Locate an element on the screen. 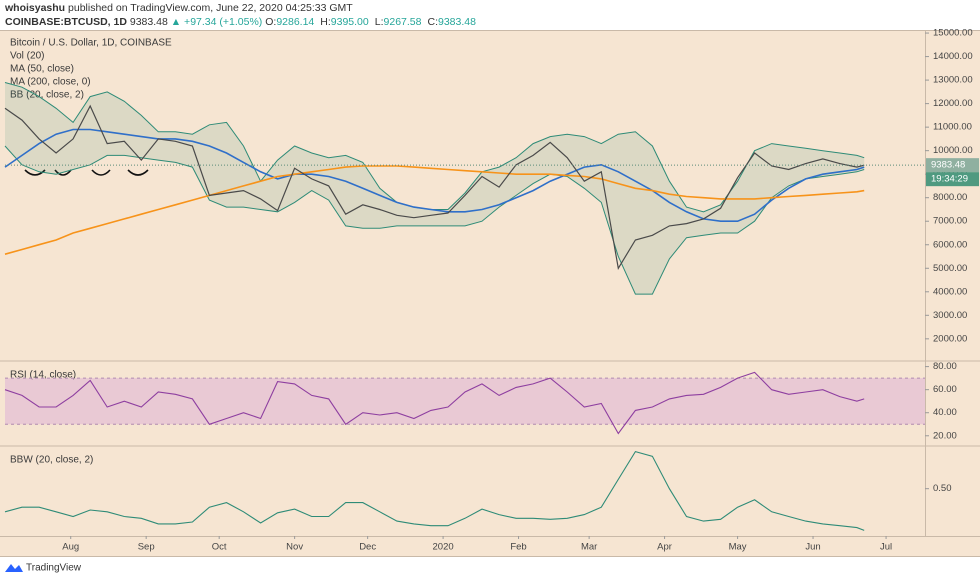  x-tick-label: Sep is located at coordinates (146, 547).